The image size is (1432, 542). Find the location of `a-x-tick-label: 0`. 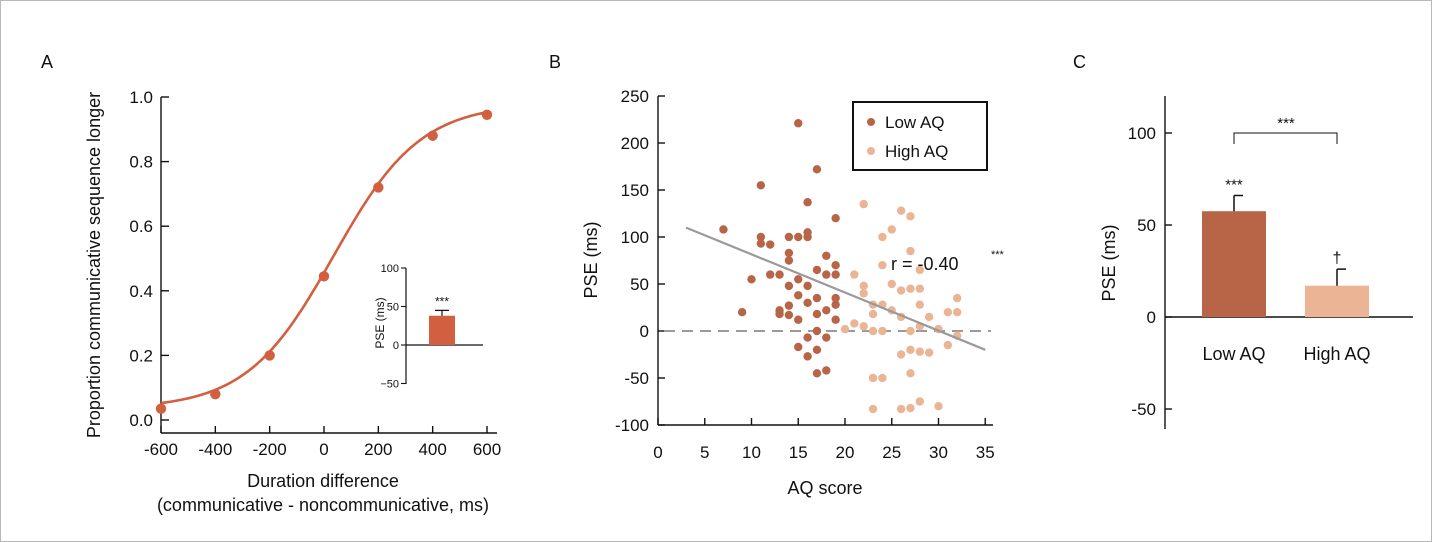

a-x-tick-label: 0 is located at coordinates (323, 449).